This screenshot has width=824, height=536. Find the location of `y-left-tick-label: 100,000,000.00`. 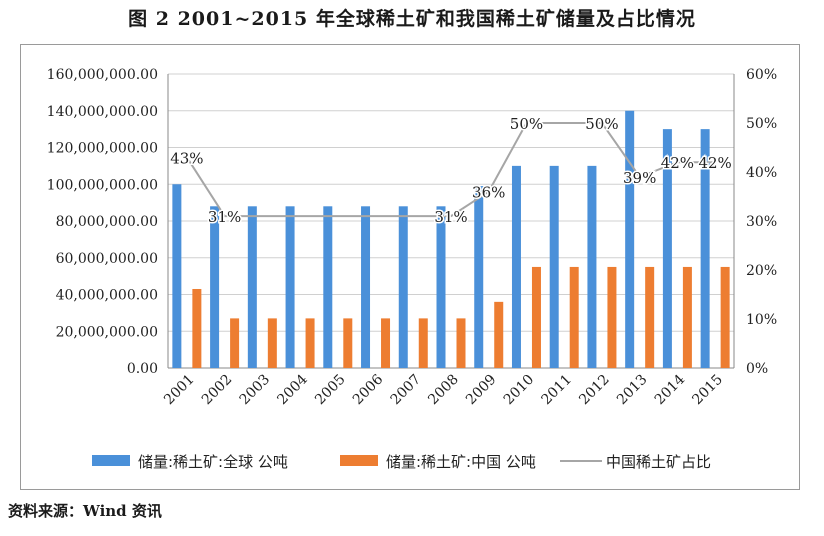

y-left-tick-label: 100,000,000.00 is located at coordinates (102, 185).